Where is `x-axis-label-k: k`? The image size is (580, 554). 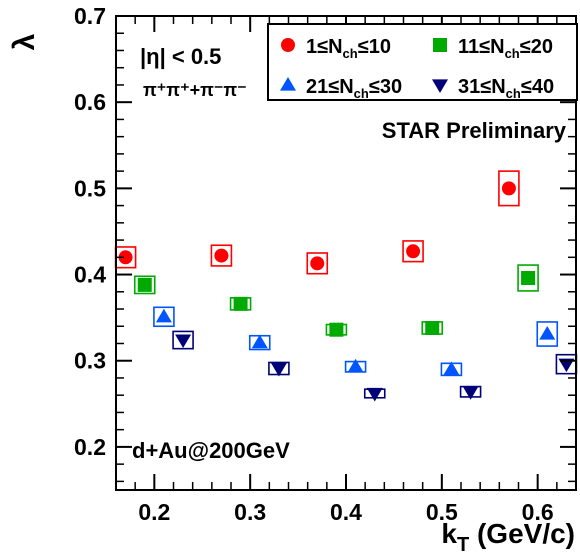
x-axis-label-k: k is located at coordinates (449, 533).